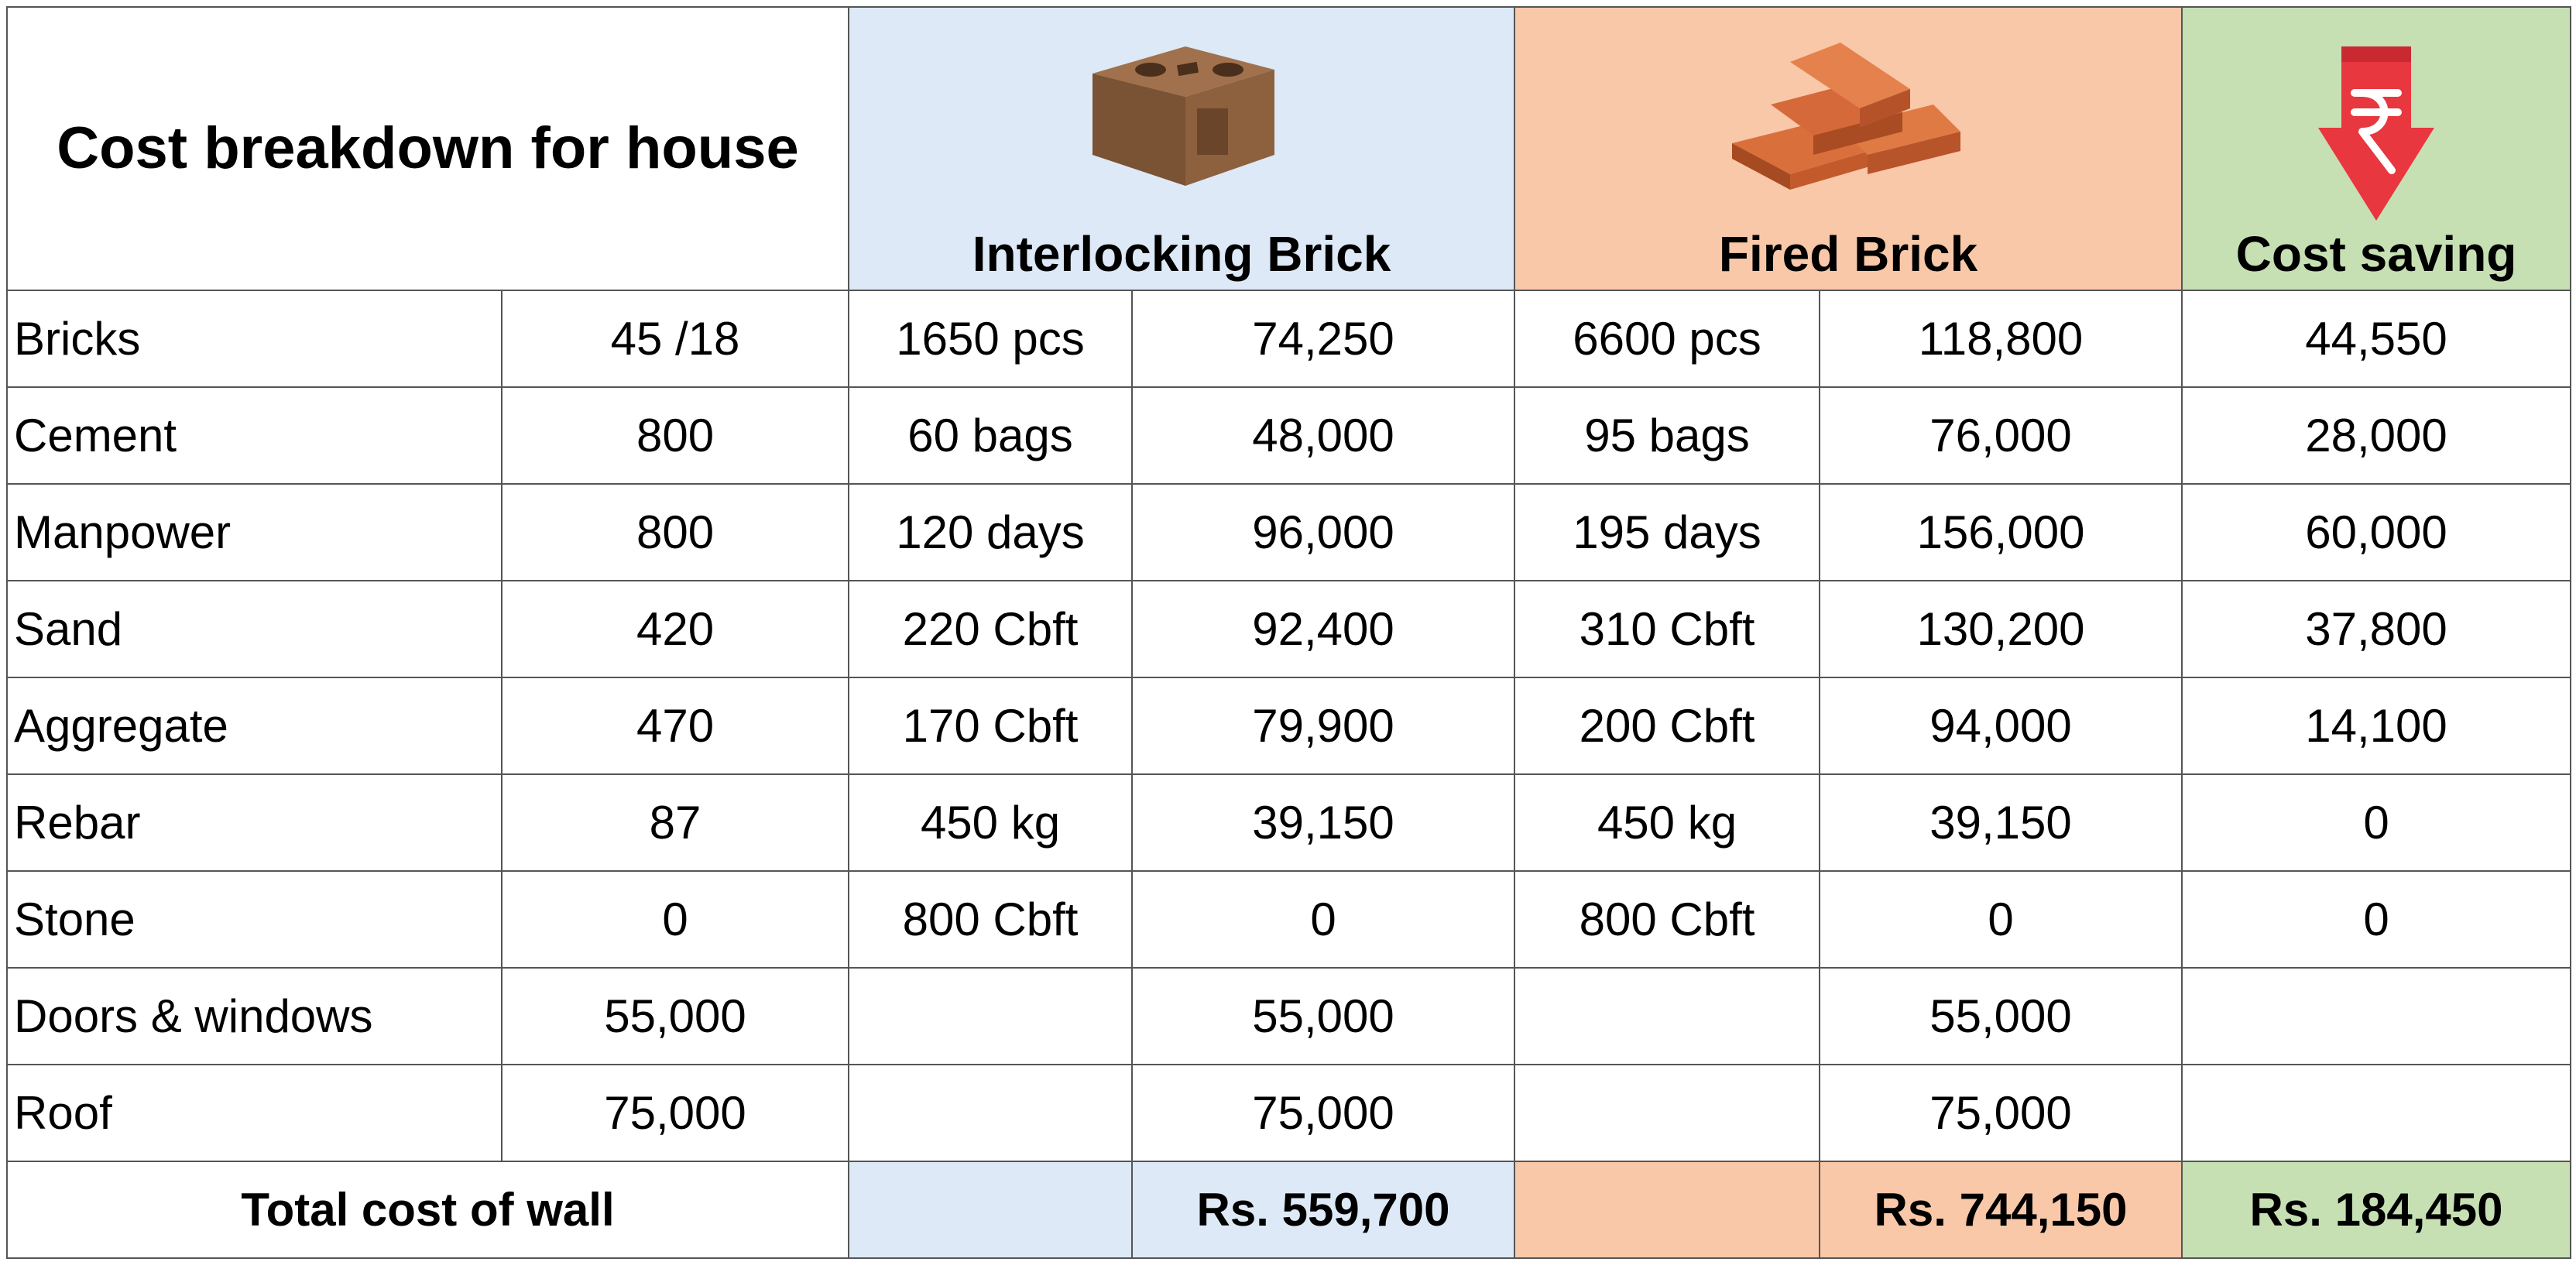 The width and height of the screenshot is (2576, 1262). Describe the element at coordinates (2001, 629) in the screenshot. I see `fired-cost: 130,200` at that location.